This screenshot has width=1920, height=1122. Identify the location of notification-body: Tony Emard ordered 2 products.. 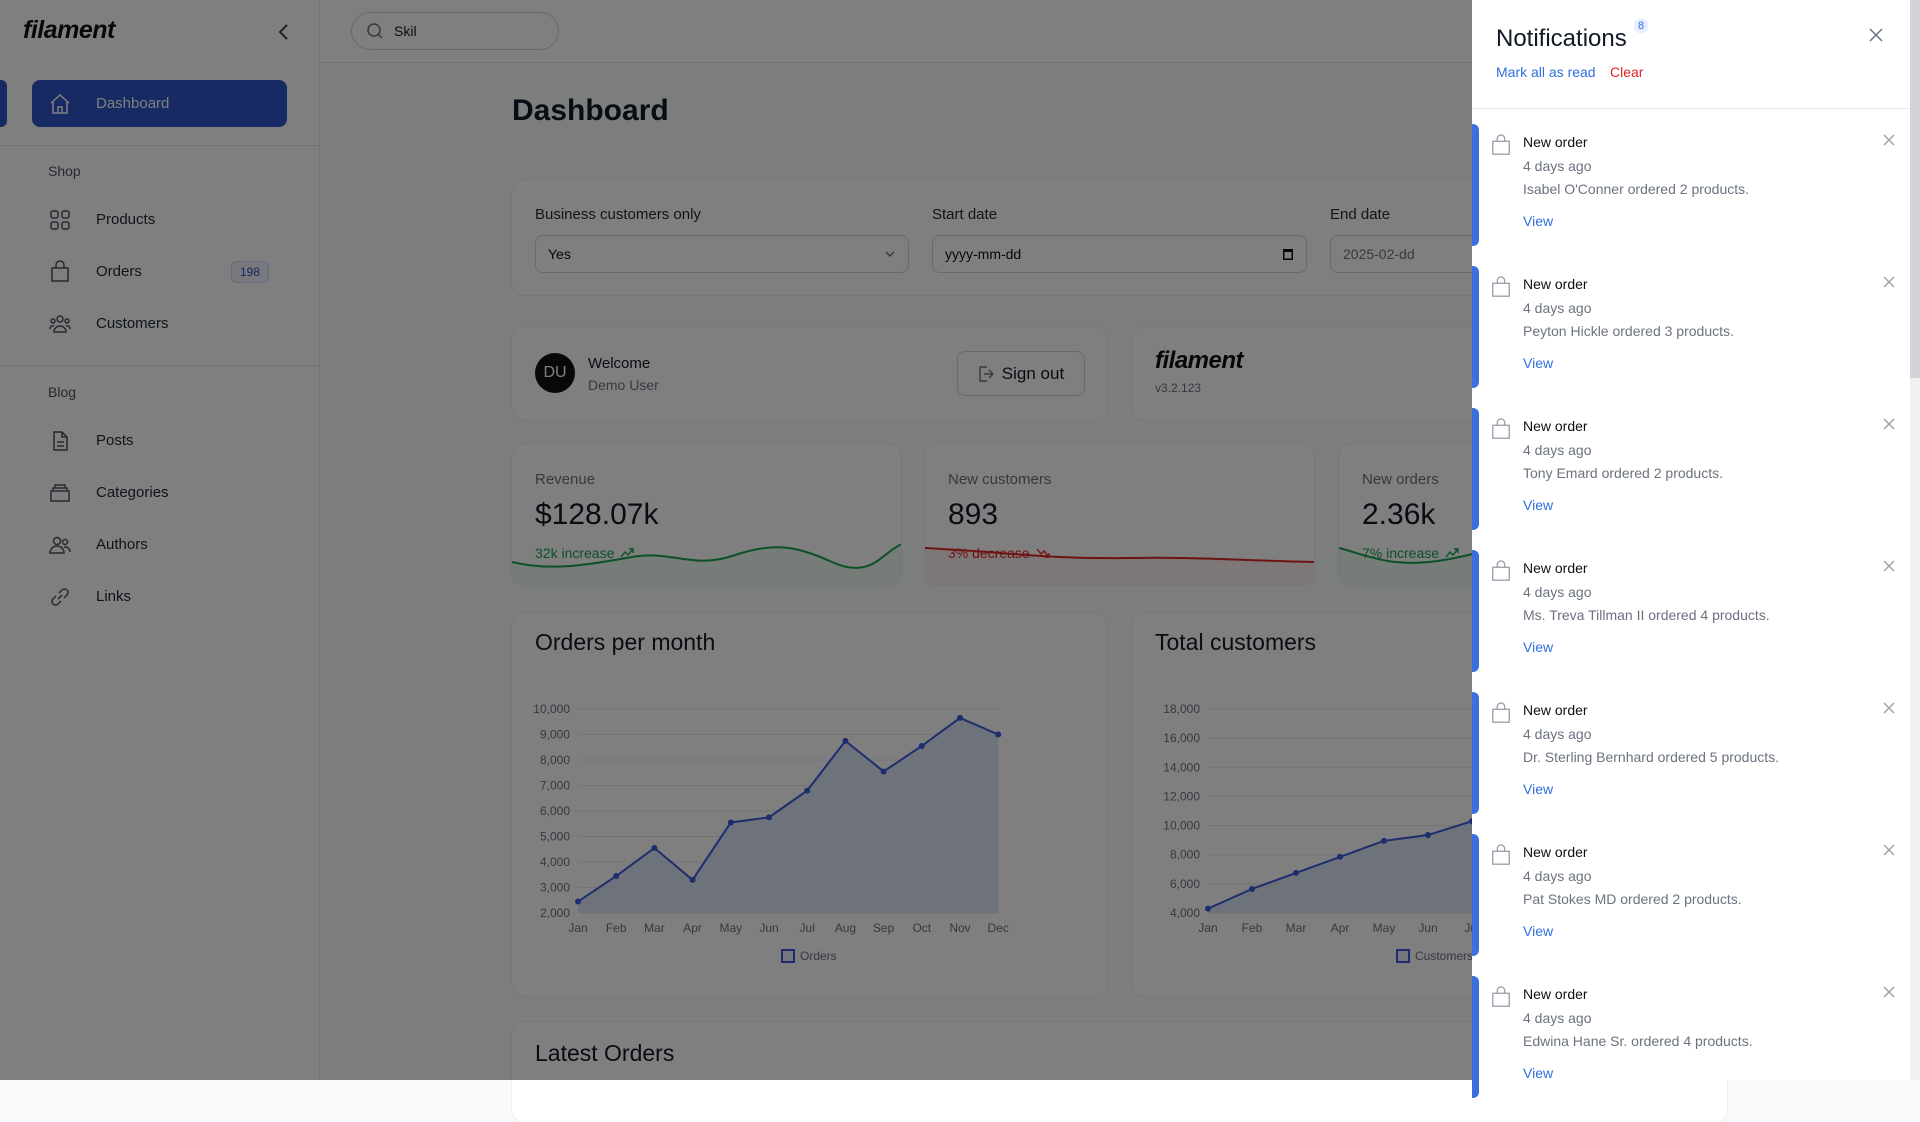
(1623, 473).